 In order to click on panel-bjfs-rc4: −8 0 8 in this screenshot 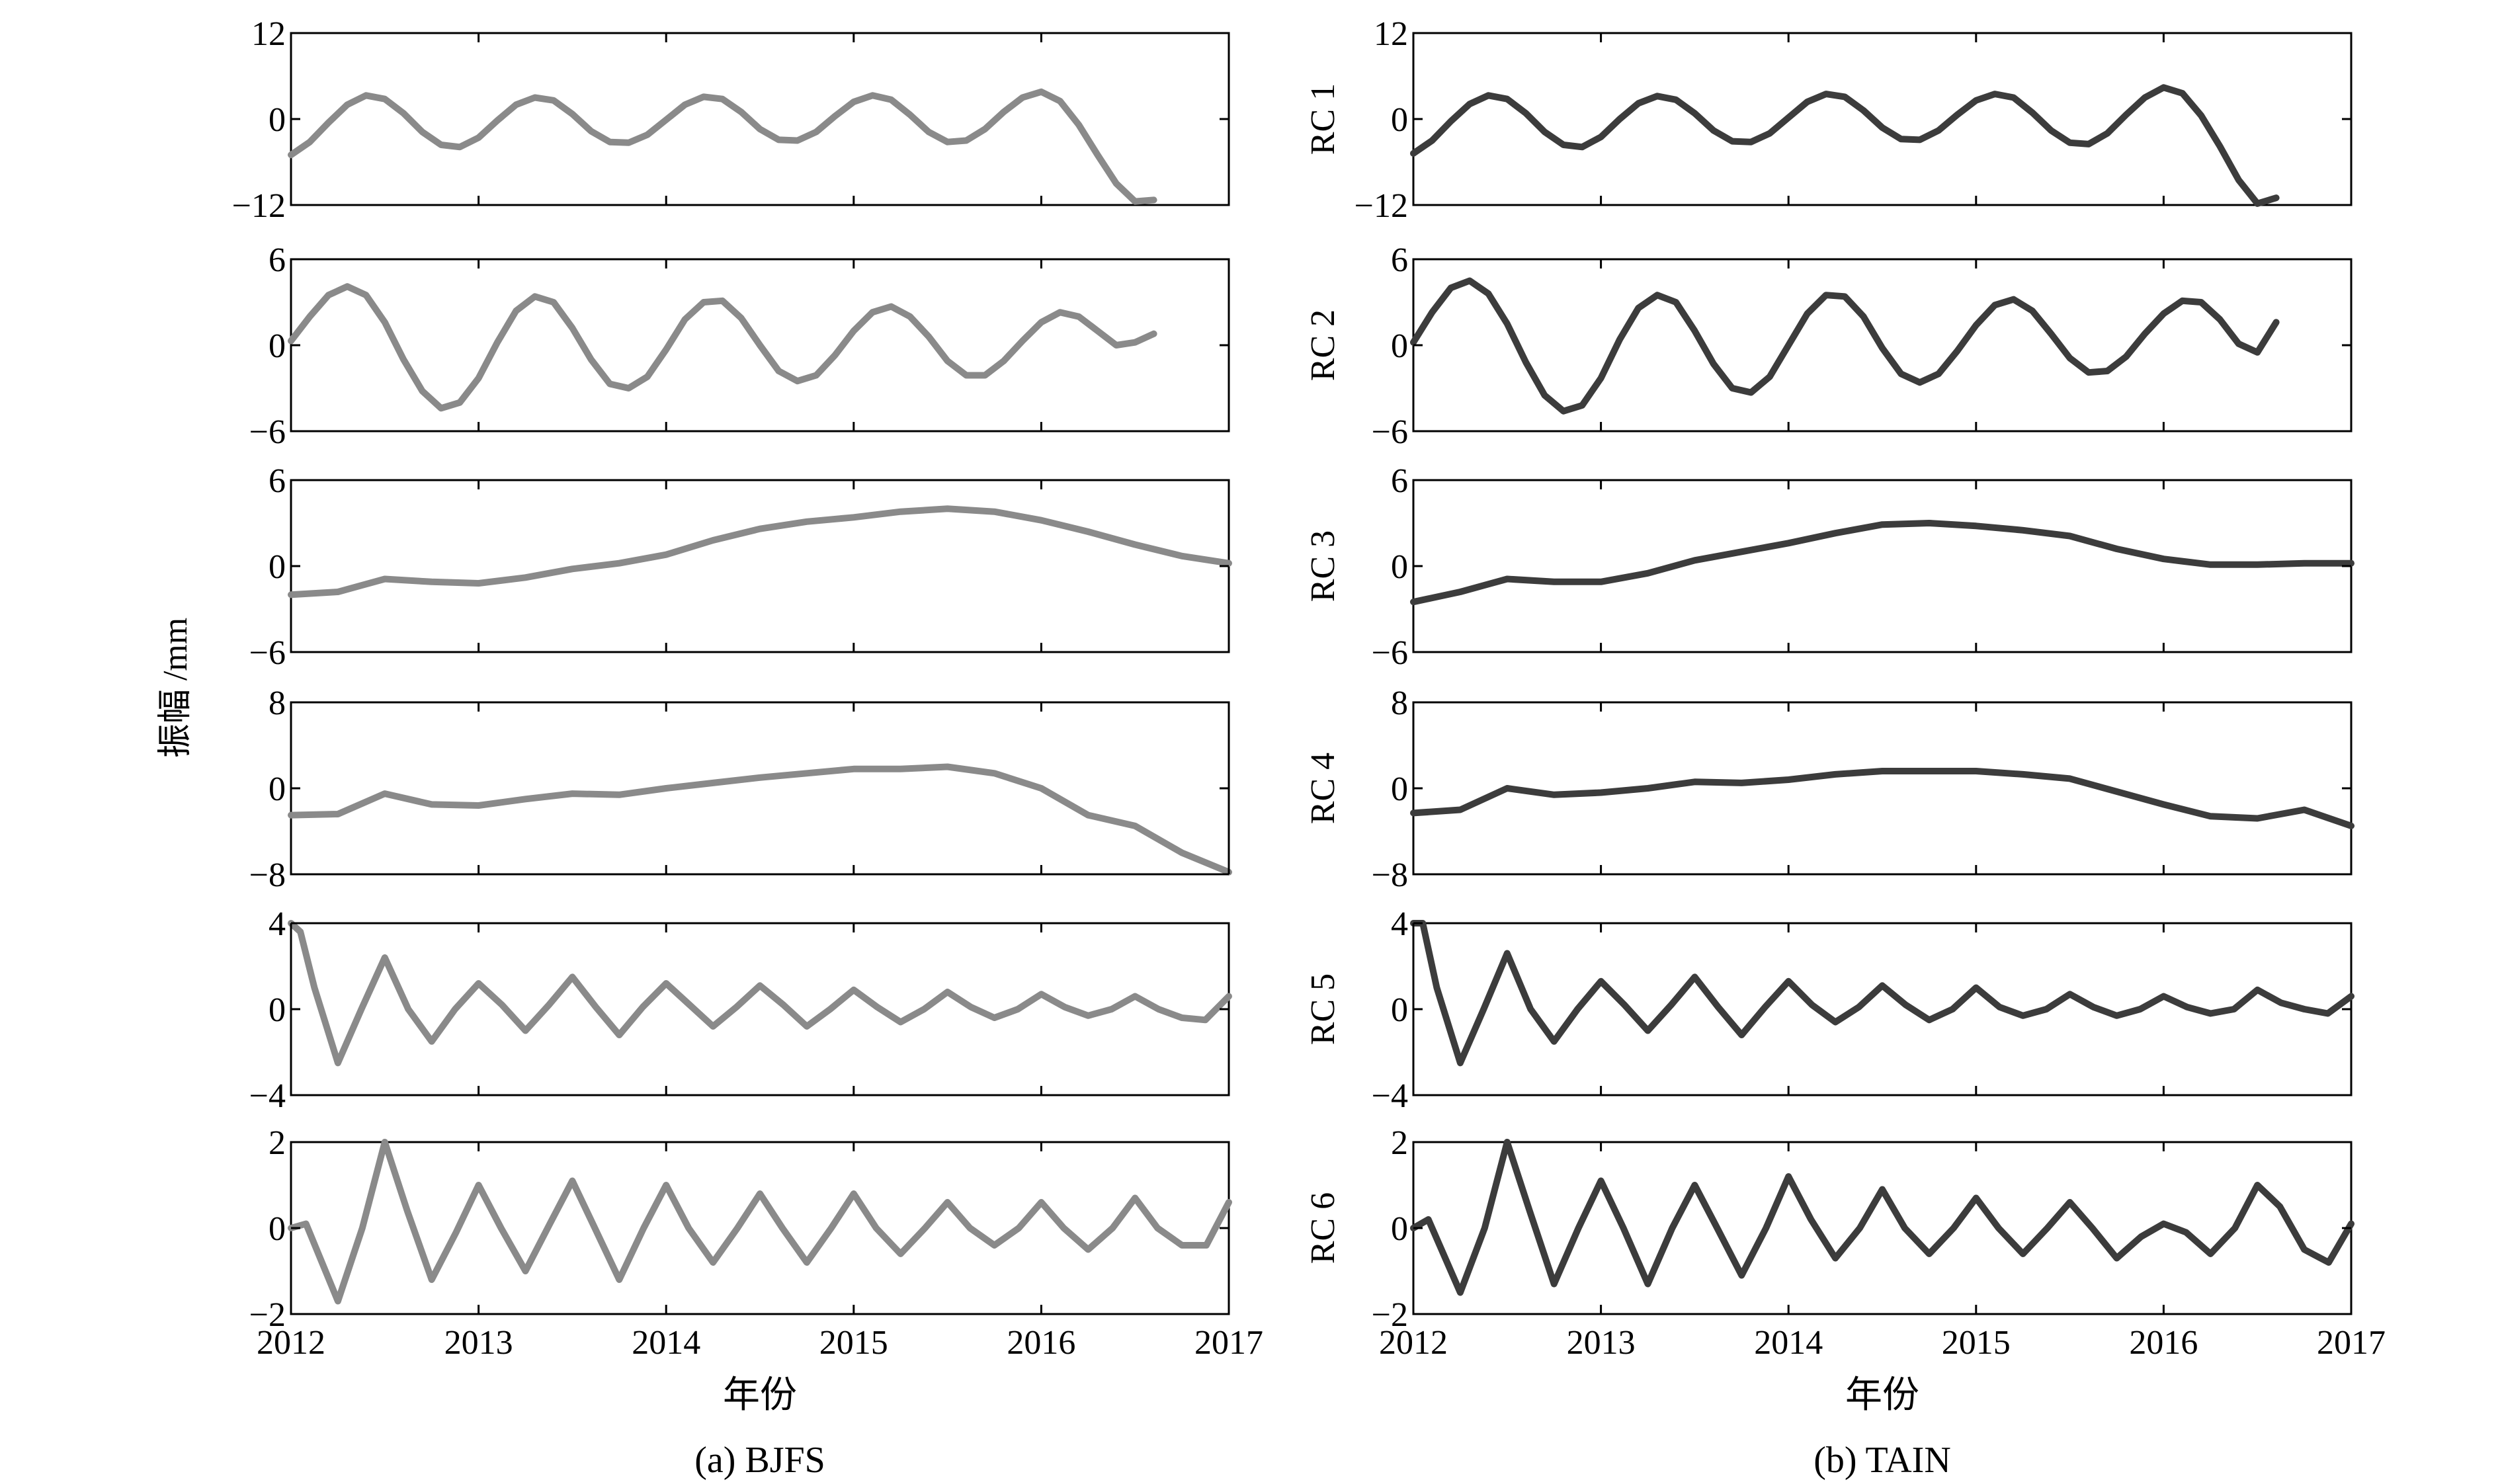, I will do `click(740, 789)`.